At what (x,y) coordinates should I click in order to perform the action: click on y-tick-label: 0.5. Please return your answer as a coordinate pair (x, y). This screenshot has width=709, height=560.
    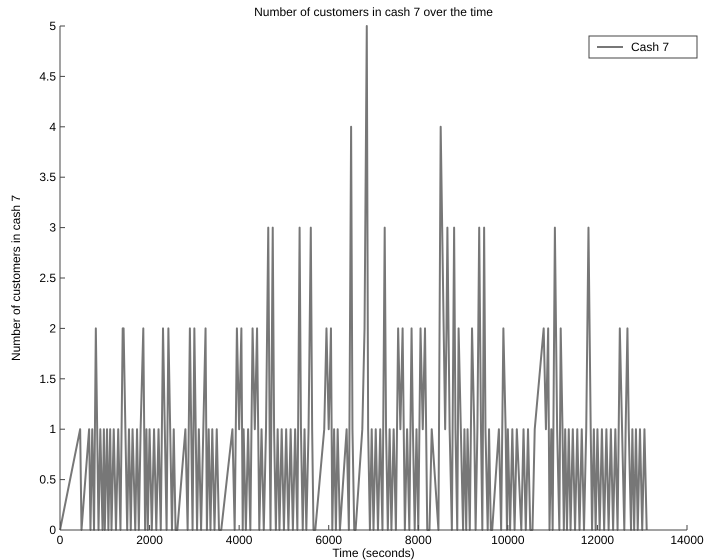
    Looking at the image, I should click on (47, 479).